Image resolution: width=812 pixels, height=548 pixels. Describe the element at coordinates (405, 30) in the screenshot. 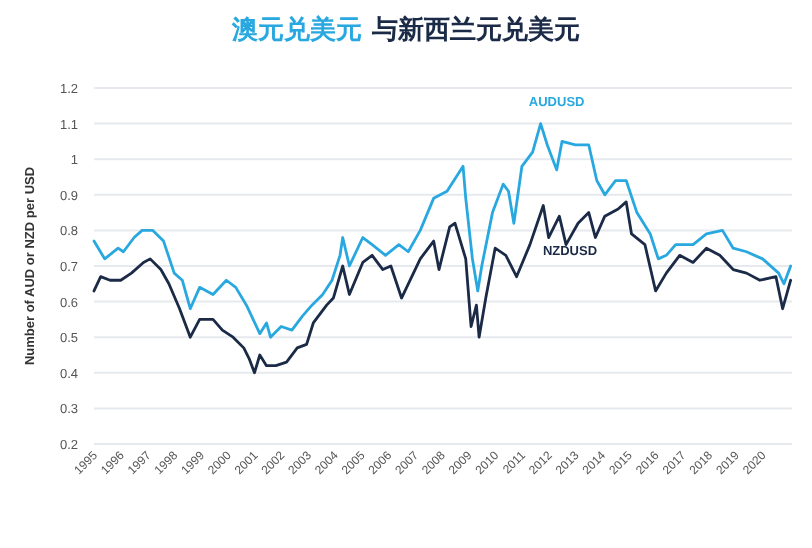

I see `chart-title: 澳元兑美元 与新西兰元兑美元` at that location.